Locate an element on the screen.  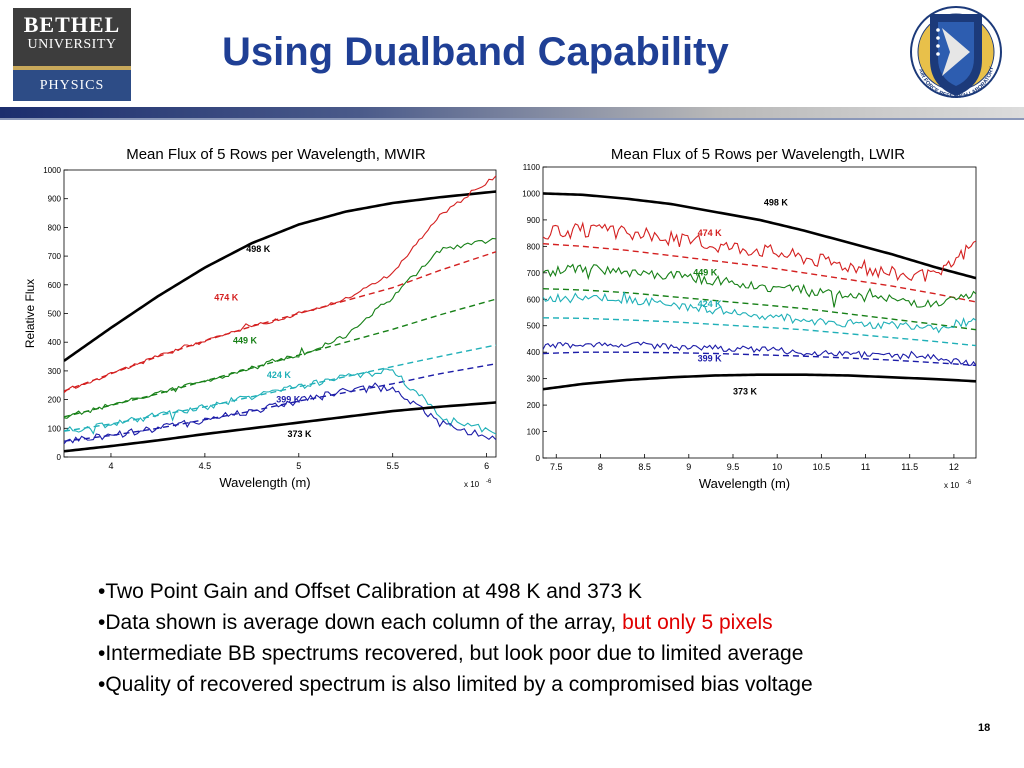
chart-title: Mean Flux of 5 Rows per Wavelength, MWIR is located at coordinates (276, 154).